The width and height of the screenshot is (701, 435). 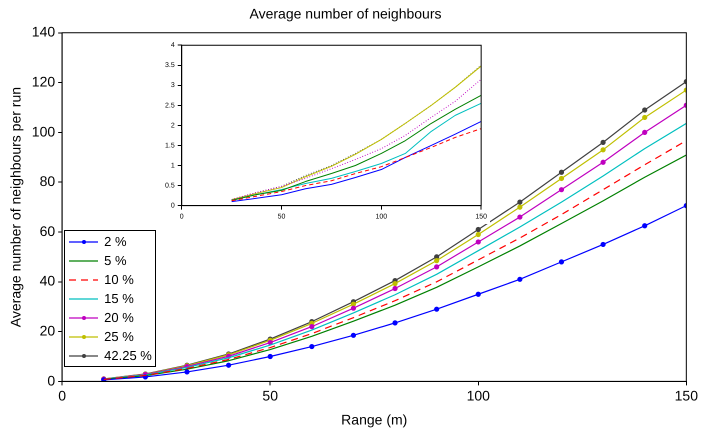 What do you see at coordinates (44, 131) in the screenshot?
I see `y-tick-label: 100` at bounding box center [44, 131].